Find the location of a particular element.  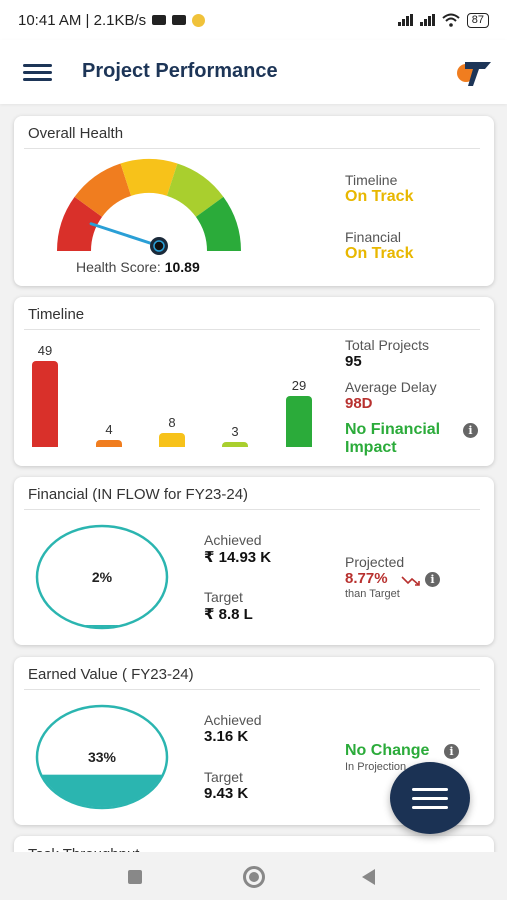

timeline-bar-label: 8 is located at coordinates (172, 422).